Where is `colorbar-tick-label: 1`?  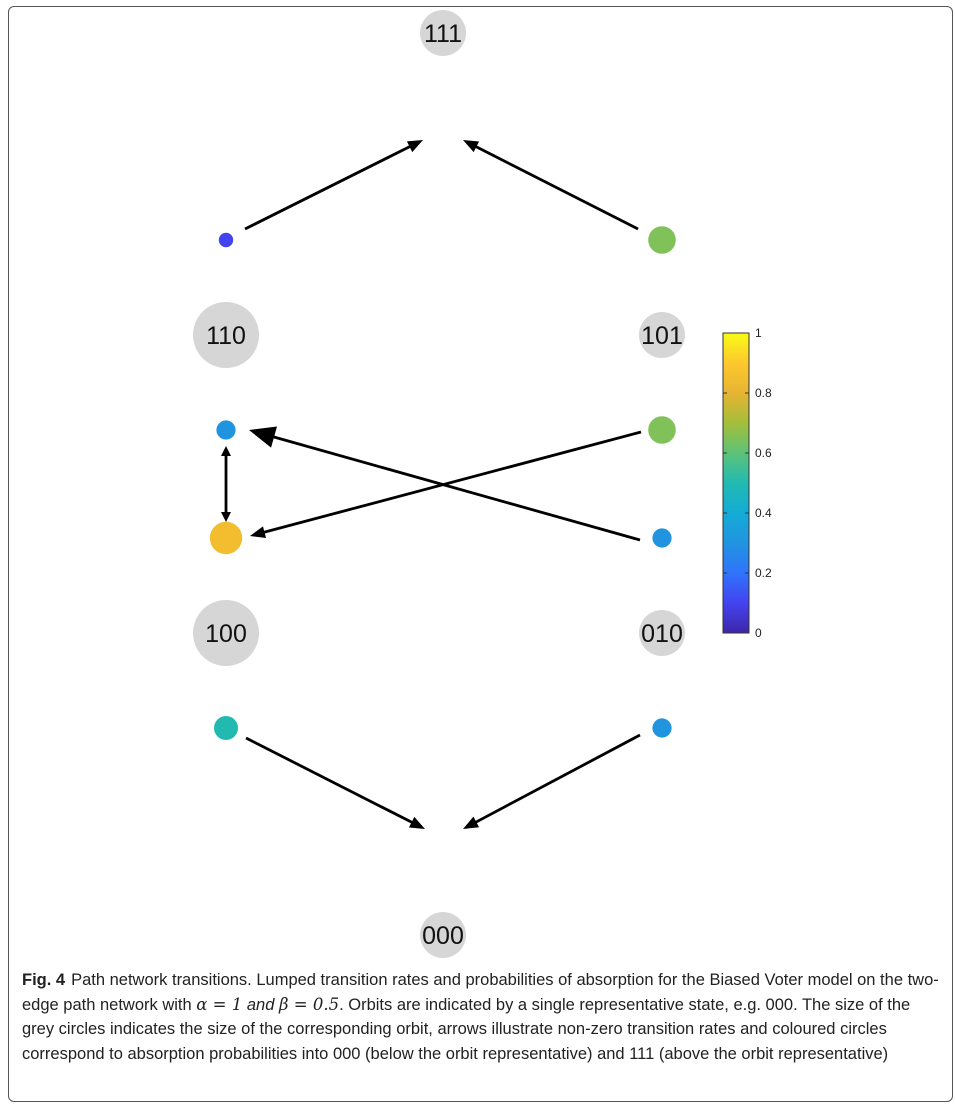
colorbar-tick-label: 1 is located at coordinates (758, 333).